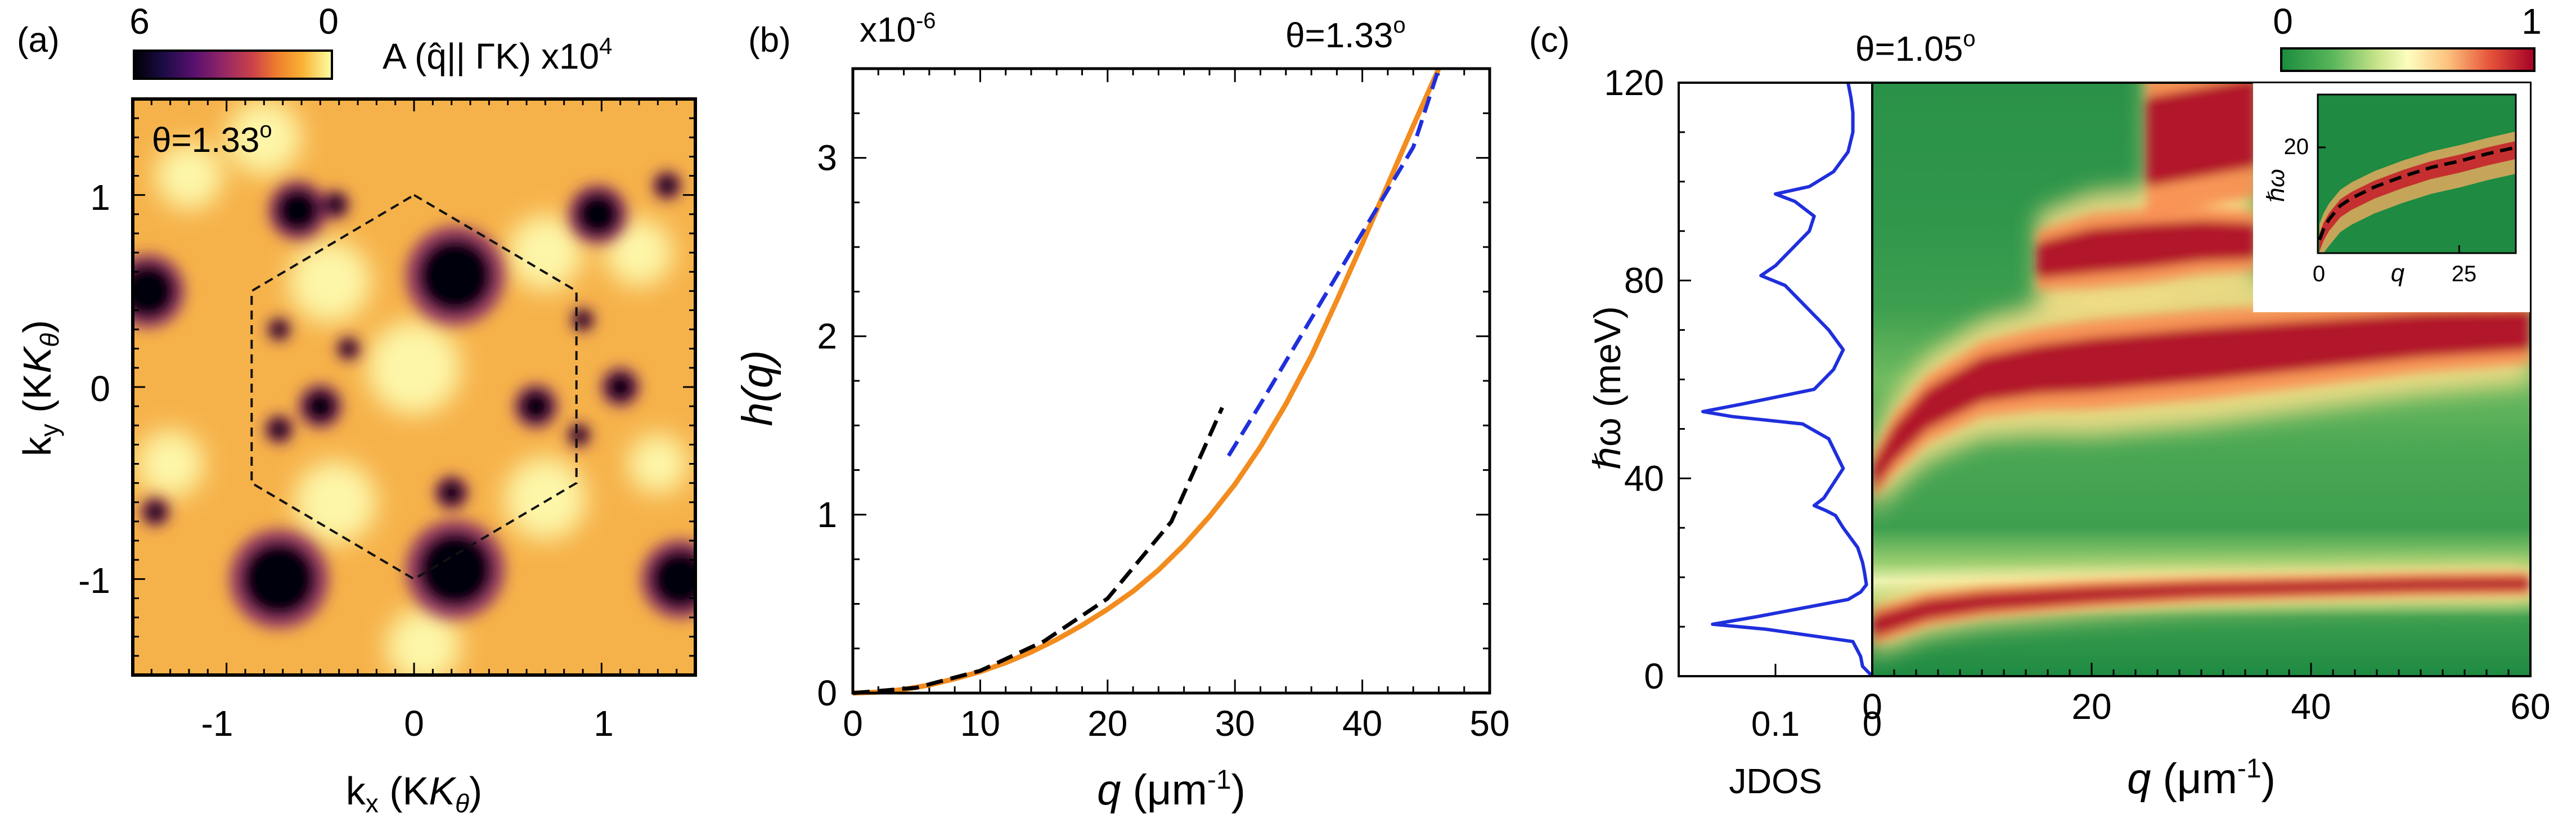  Describe the element at coordinates (217, 723) in the screenshot. I see `panel-a-xtick: -1` at that location.